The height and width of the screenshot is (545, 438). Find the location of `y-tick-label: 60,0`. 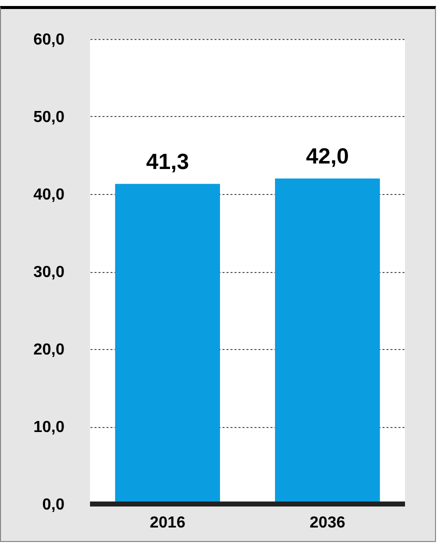

y-tick-label: 60,0 is located at coordinates (49, 40).